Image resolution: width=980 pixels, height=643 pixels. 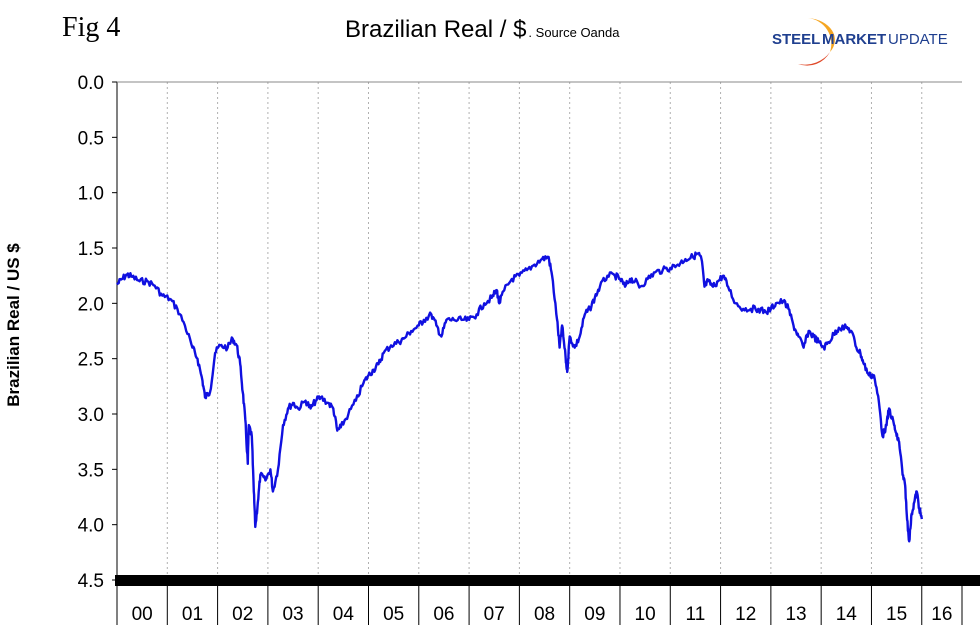 I want to click on x-tick-label: 09, so click(x=594, y=614).